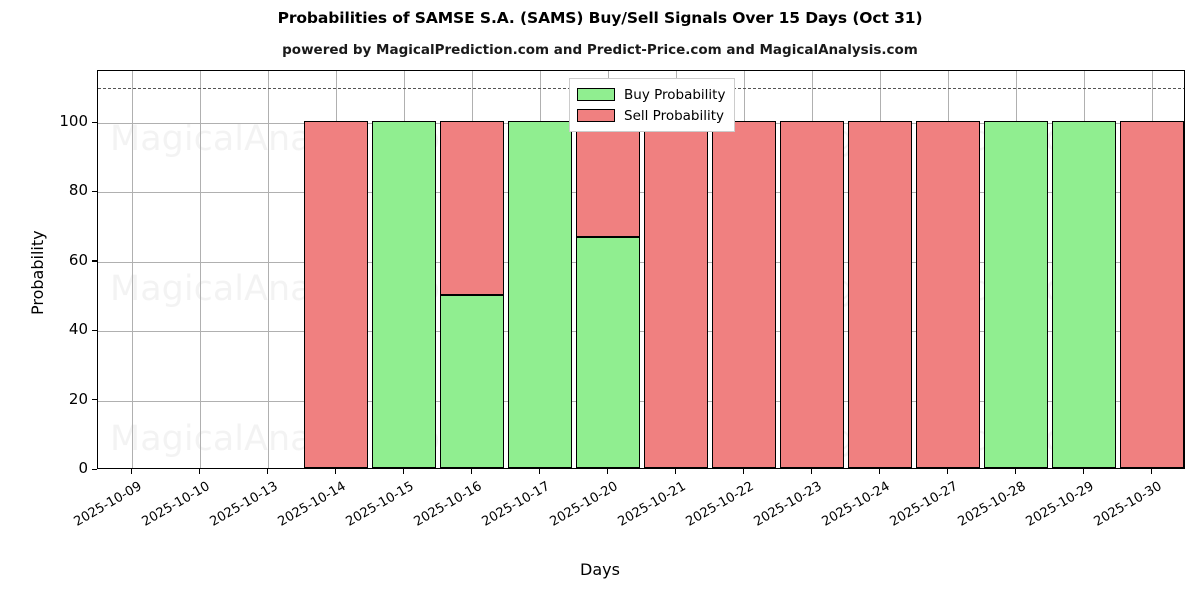 The height and width of the screenshot is (600, 1200). What do you see at coordinates (83, 468) in the screenshot?
I see `y-tick-label: 0` at bounding box center [83, 468].